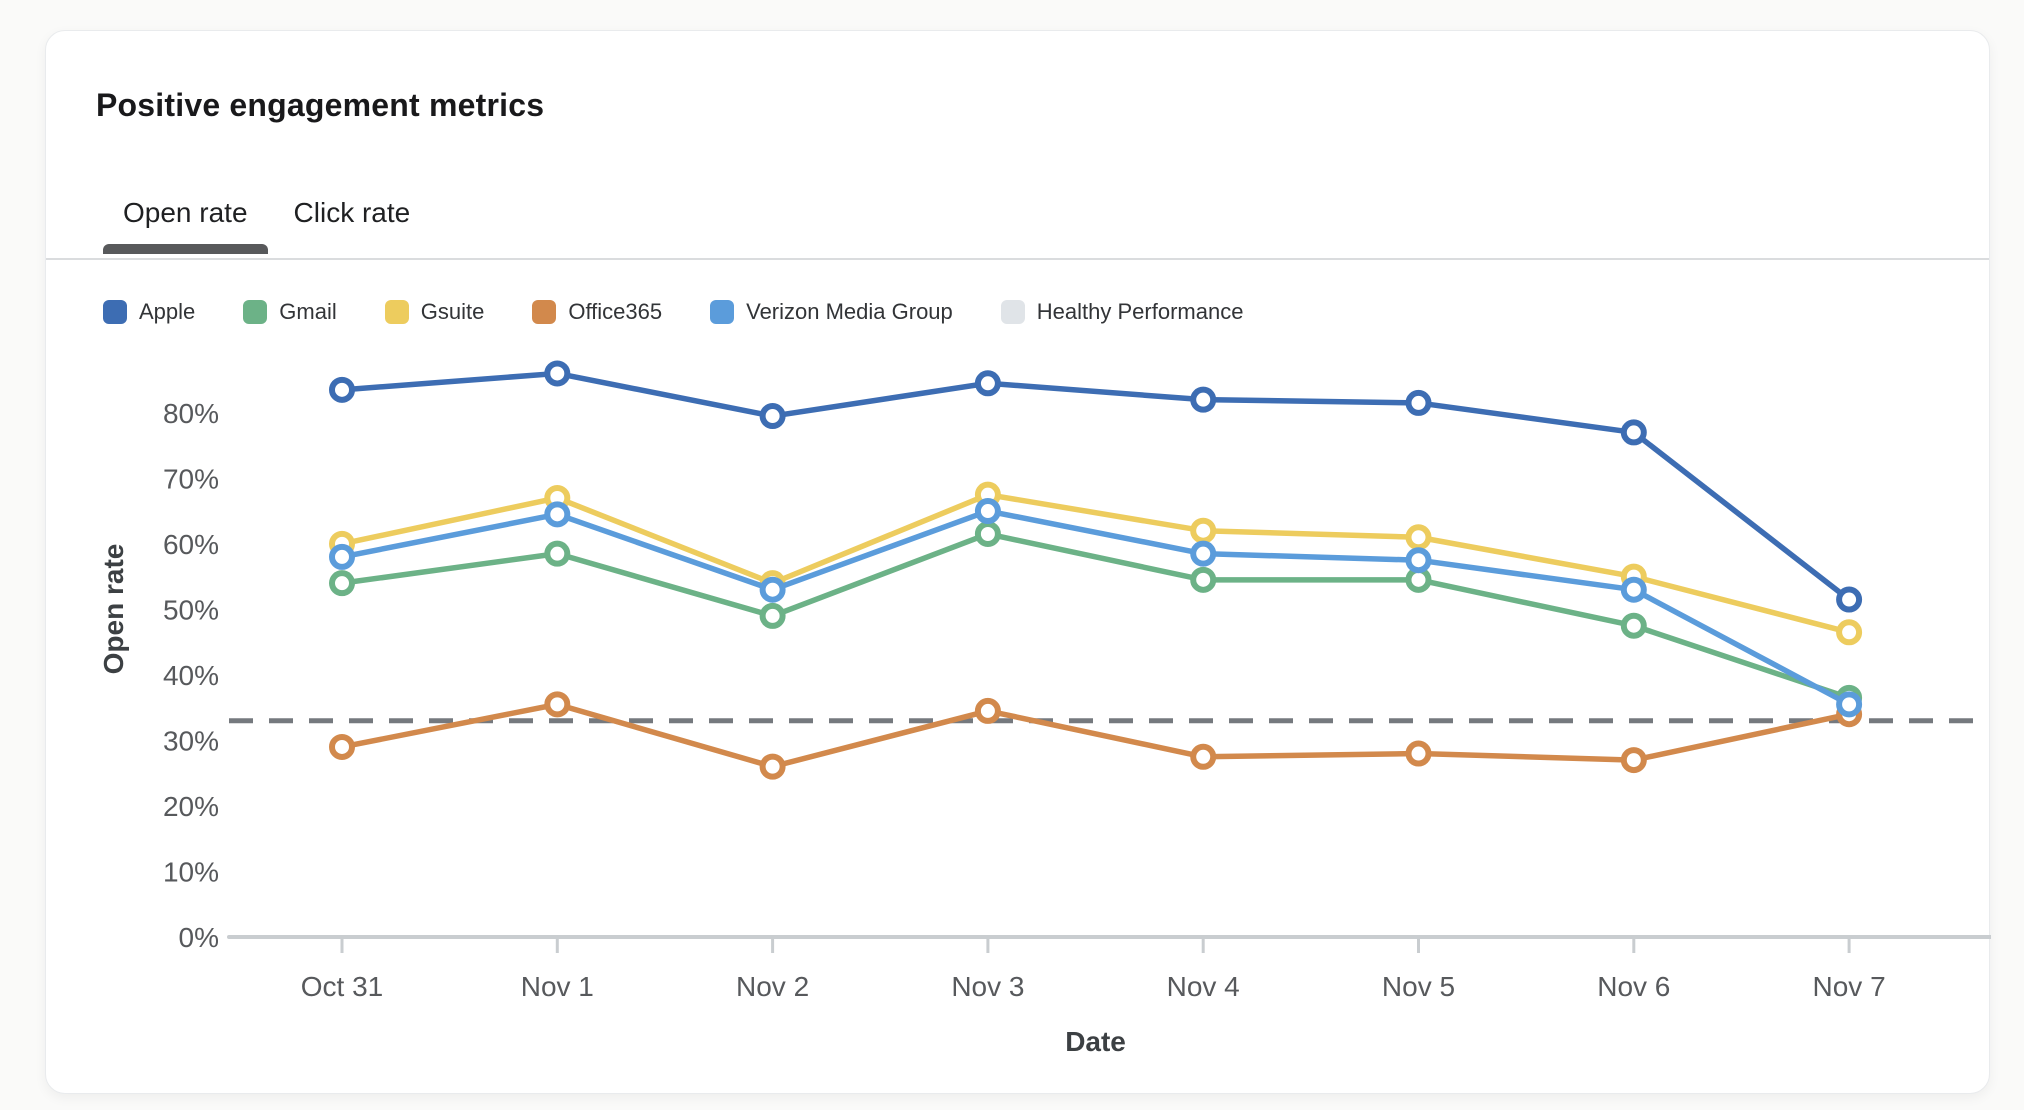 This screenshot has height=1110, width=2024. What do you see at coordinates (199, 937) in the screenshot?
I see `y-tick-label-0: 0%` at bounding box center [199, 937].